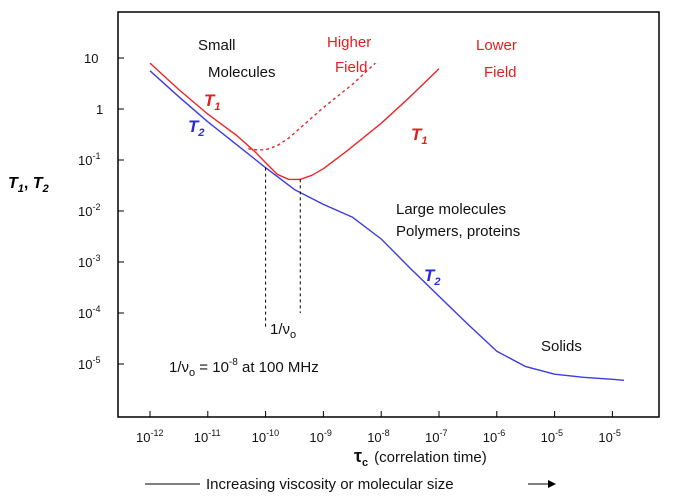 The height and width of the screenshot is (502, 678). I want to click on label-t2-right: T2, so click(432, 277).